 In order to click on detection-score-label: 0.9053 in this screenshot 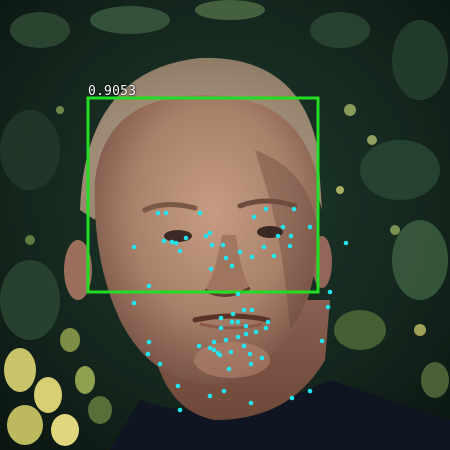, I will do `click(112, 91)`.